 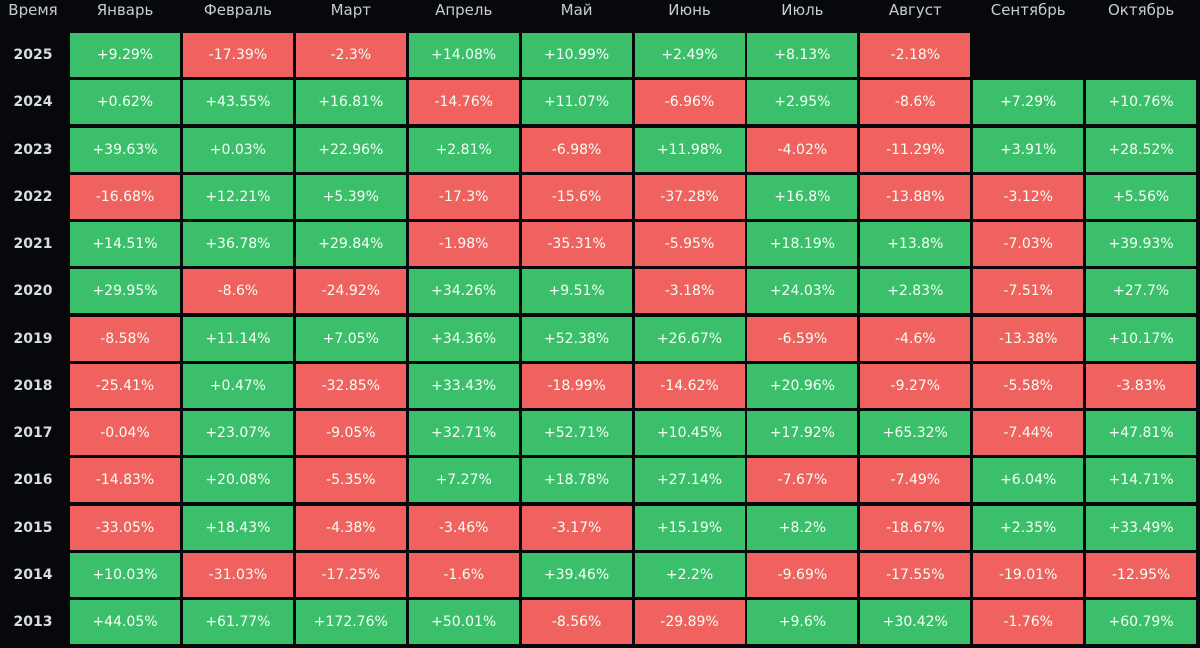 What do you see at coordinates (689, 480) in the screenshot?
I see `heatmap-cell: +27.14%` at bounding box center [689, 480].